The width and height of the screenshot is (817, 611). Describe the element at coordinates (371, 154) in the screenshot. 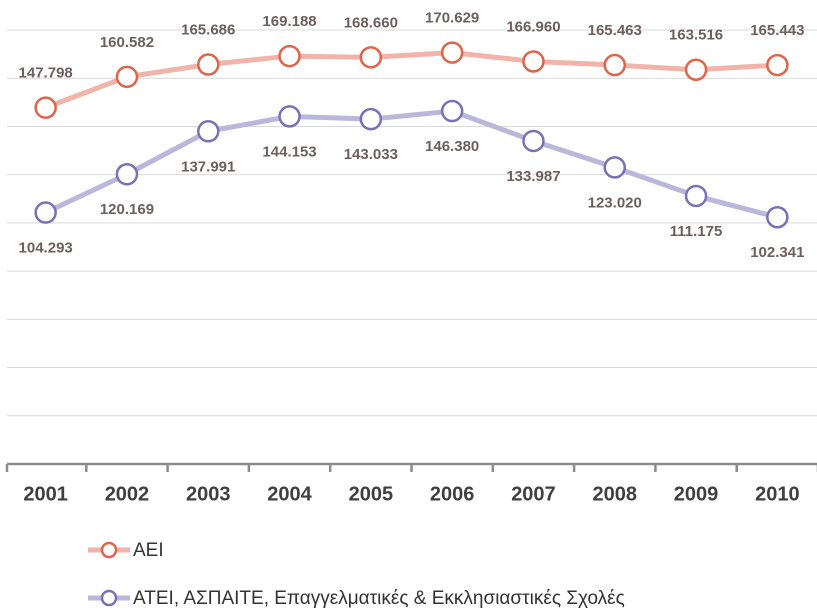

I see `data-label: 143.033` at that location.